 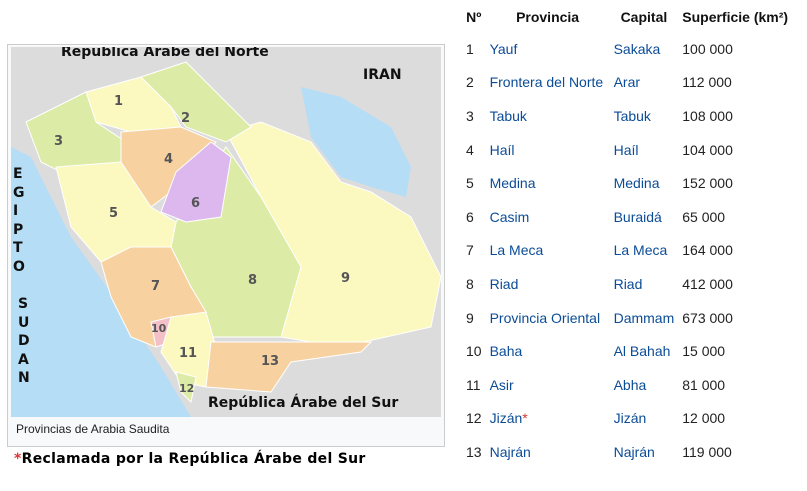 I want to click on province-name: Yauf, so click(x=503, y=48).